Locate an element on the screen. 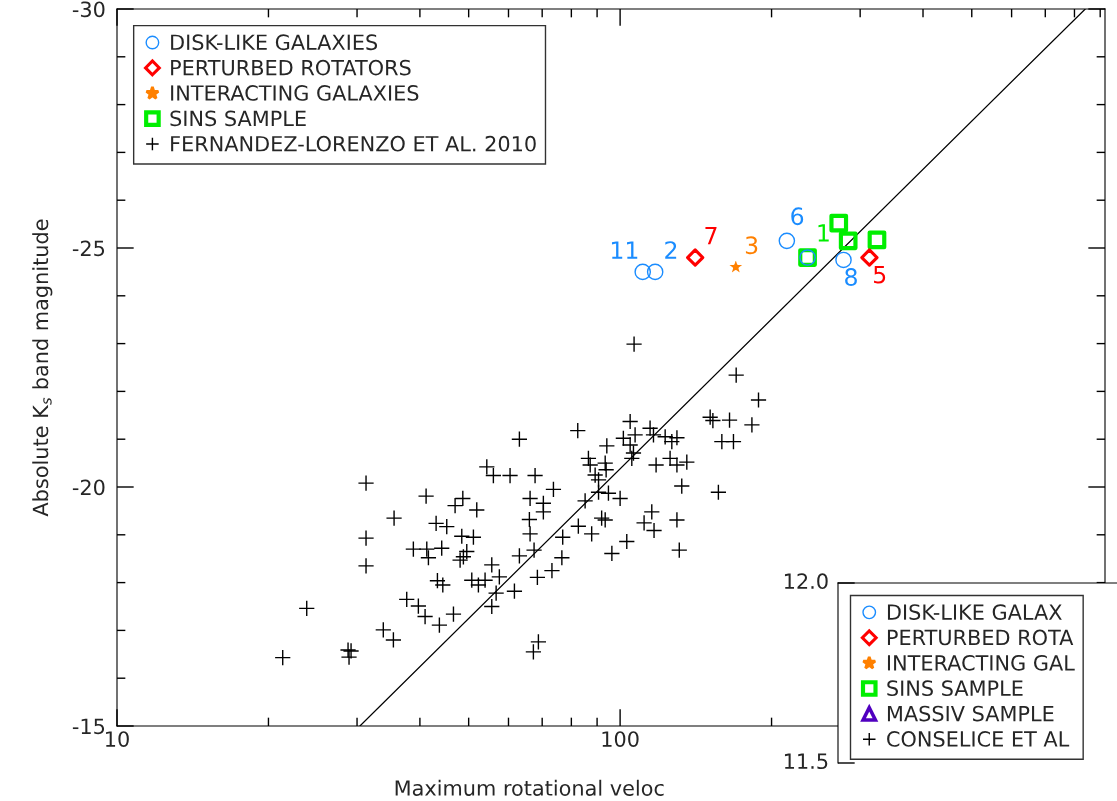 The height and width of the screenshot is (801, 1117). y-tick-label: -20 is located at coordinates (88, 487).